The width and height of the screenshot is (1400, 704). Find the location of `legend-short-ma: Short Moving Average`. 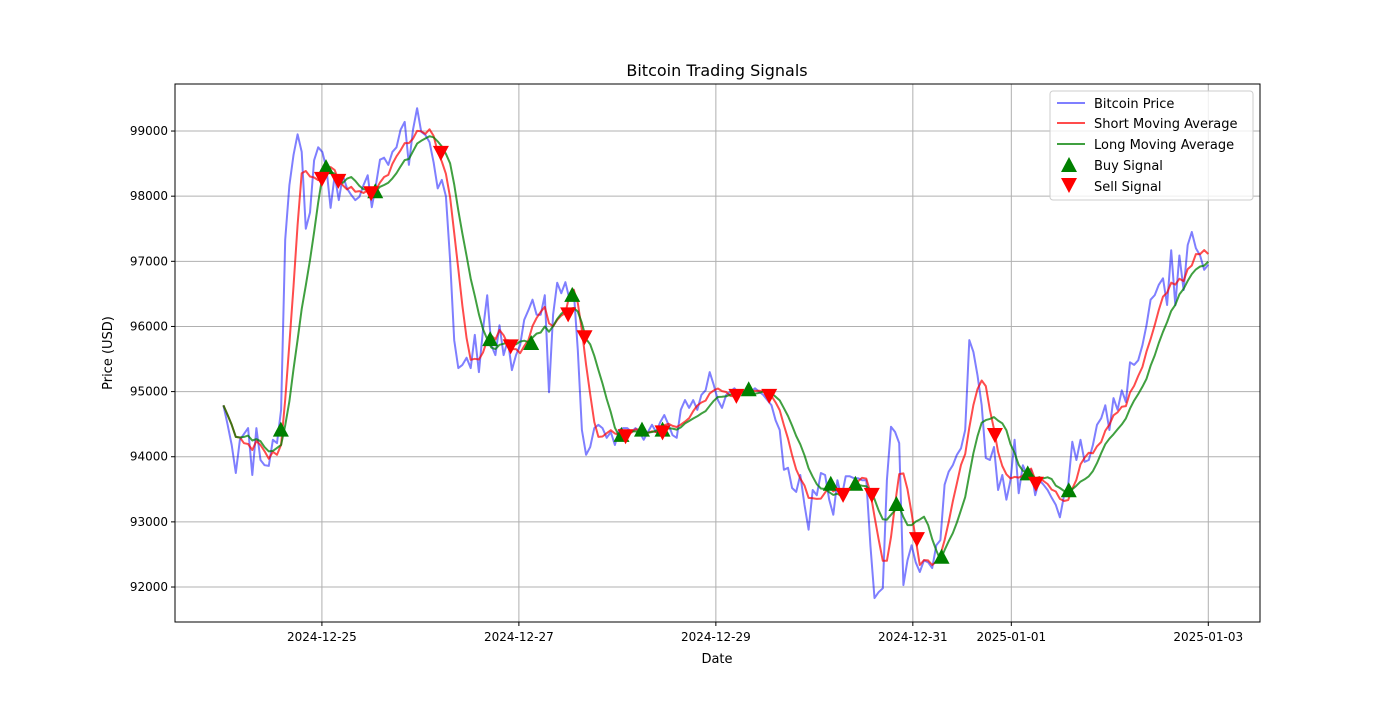

legend-short-ma: Short Moving Average is located at coordinates (1166, 124).